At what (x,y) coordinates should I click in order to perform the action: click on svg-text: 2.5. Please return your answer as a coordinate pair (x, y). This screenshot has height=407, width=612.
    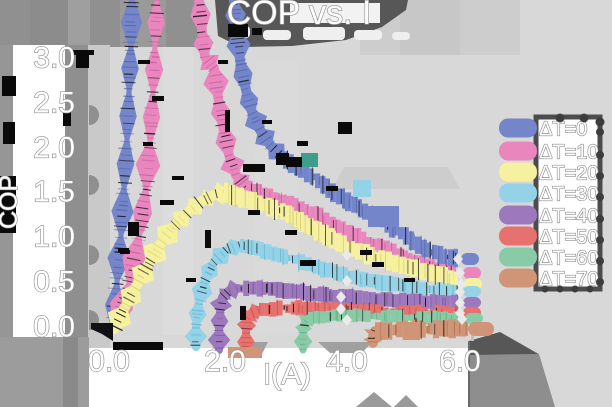
    Looking at the image, I should click on (54, 103).